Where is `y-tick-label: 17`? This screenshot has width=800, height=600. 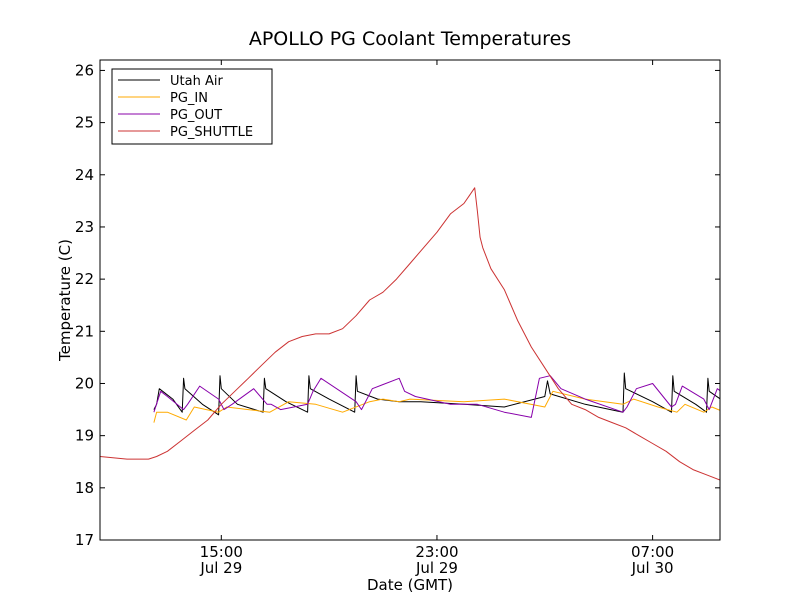 y-tick-label: 17 is located at coordinates (84, 540).